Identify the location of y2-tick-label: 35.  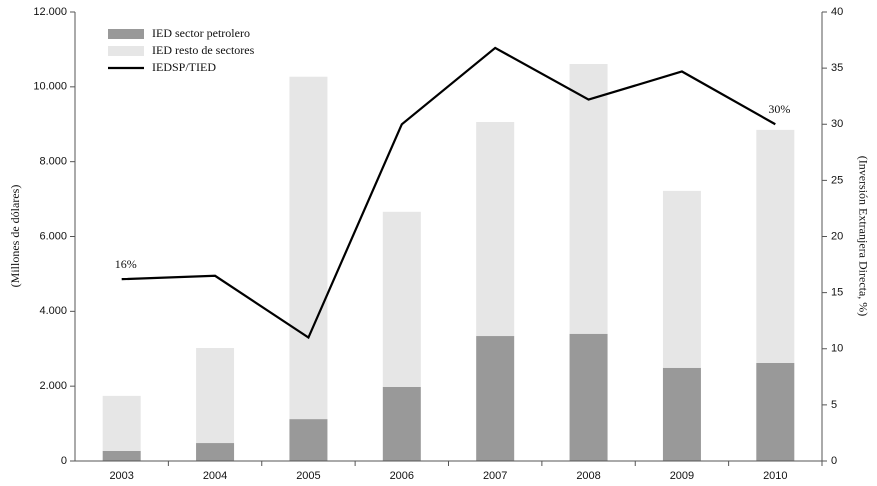
(837, 68).